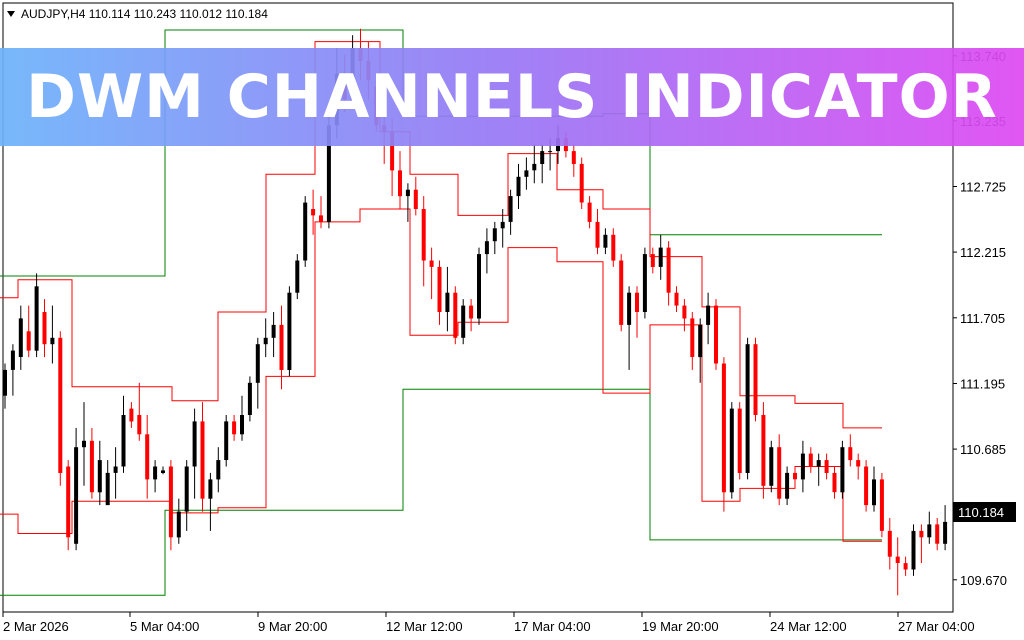 The image size is (1024, 640). What do you see at coordinates (808, 626) in the screenshot?
I see `x-tick-label: 24 Mar 12:00` at bounding box center [808, 626].